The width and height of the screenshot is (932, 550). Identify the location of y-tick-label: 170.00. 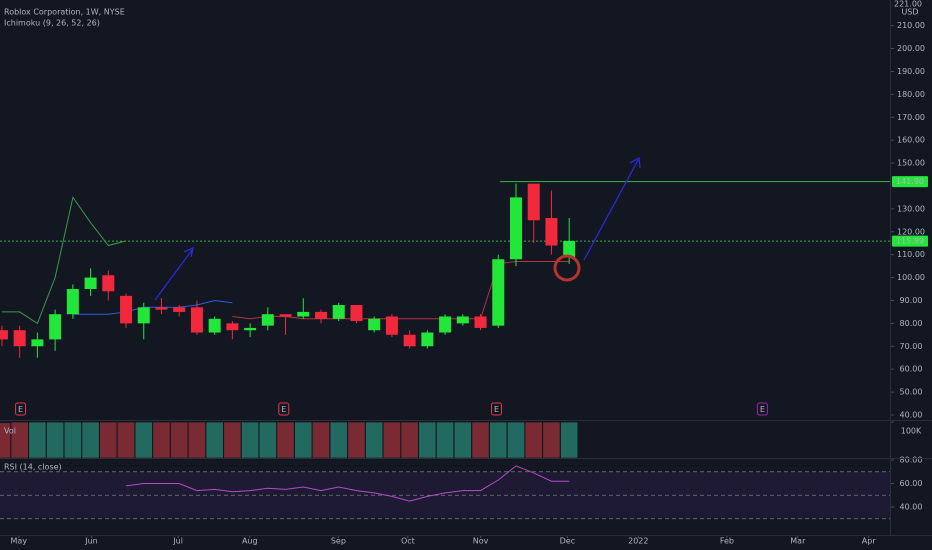
(911, 117).